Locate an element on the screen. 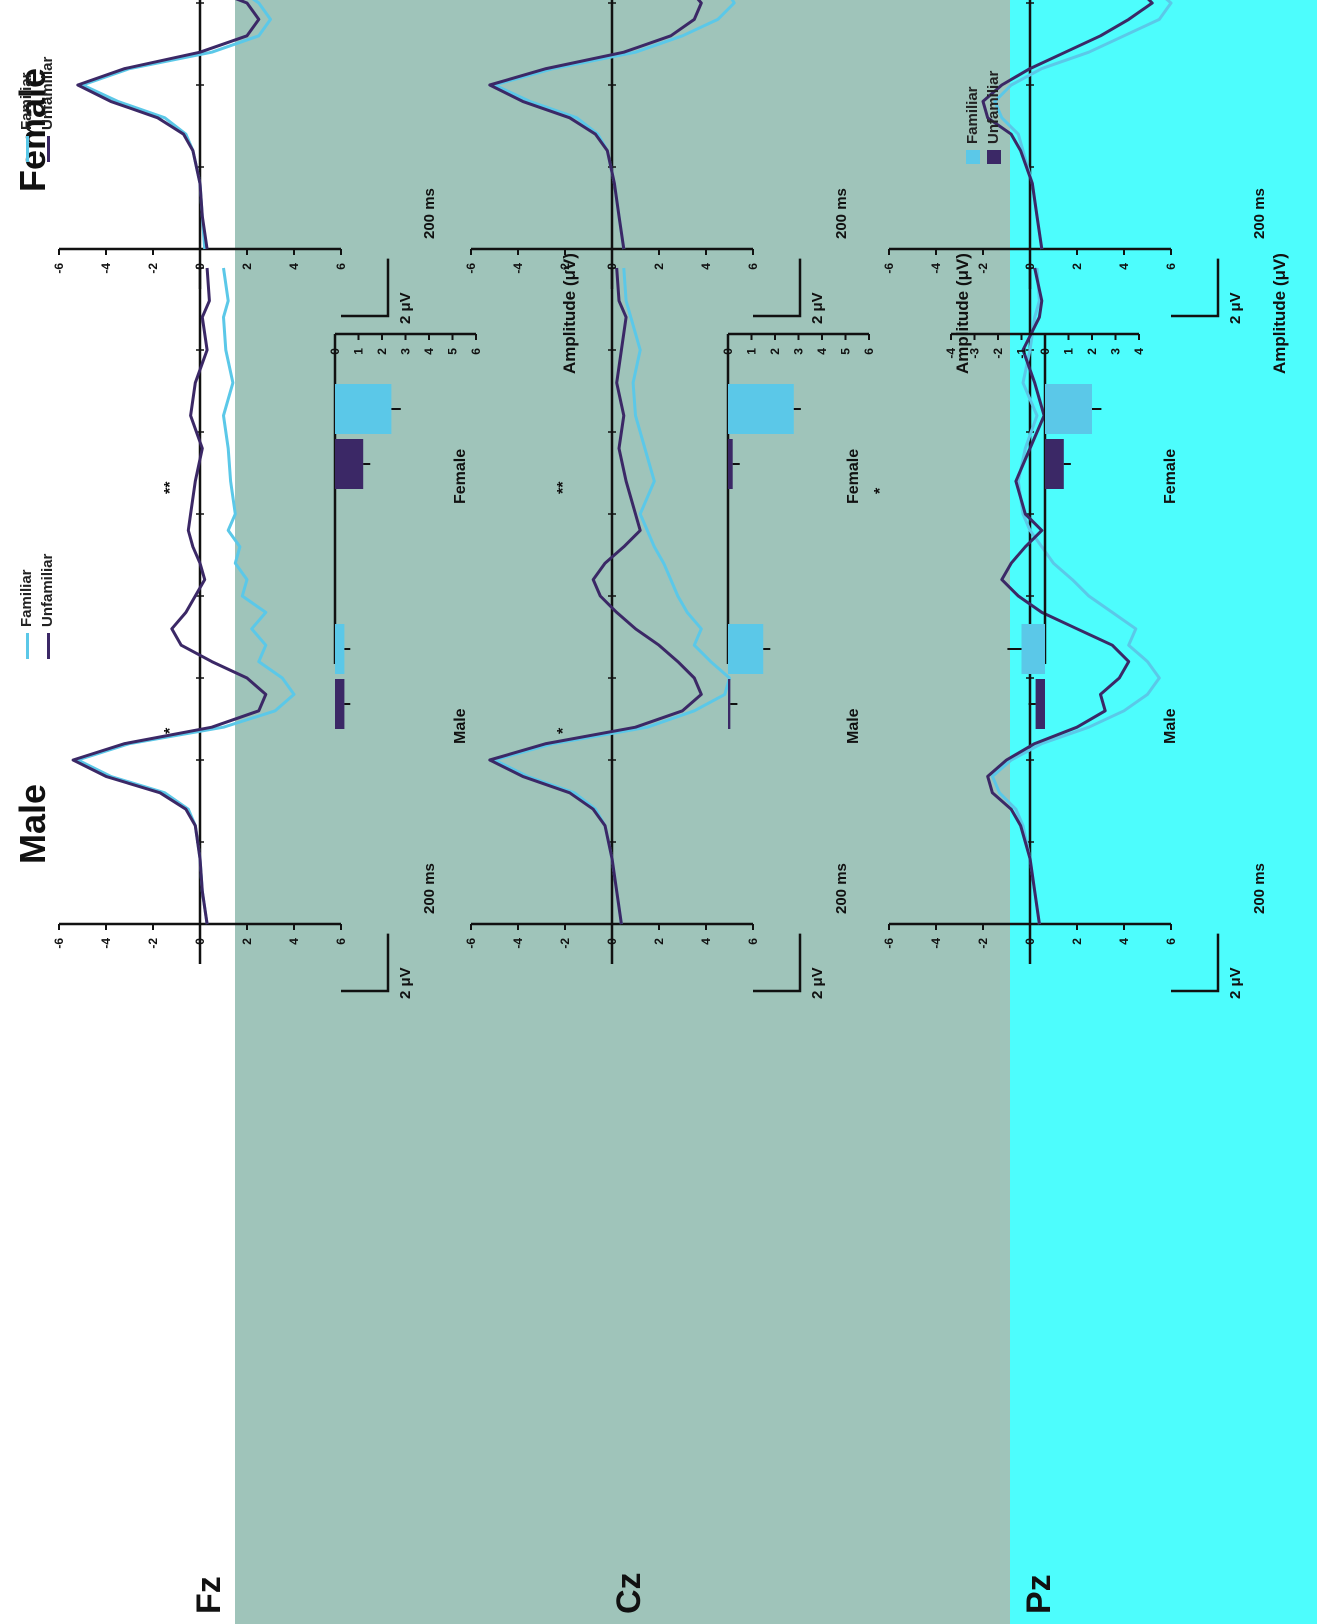  familiar-bar-swatch is located at coordinates (973, 157).